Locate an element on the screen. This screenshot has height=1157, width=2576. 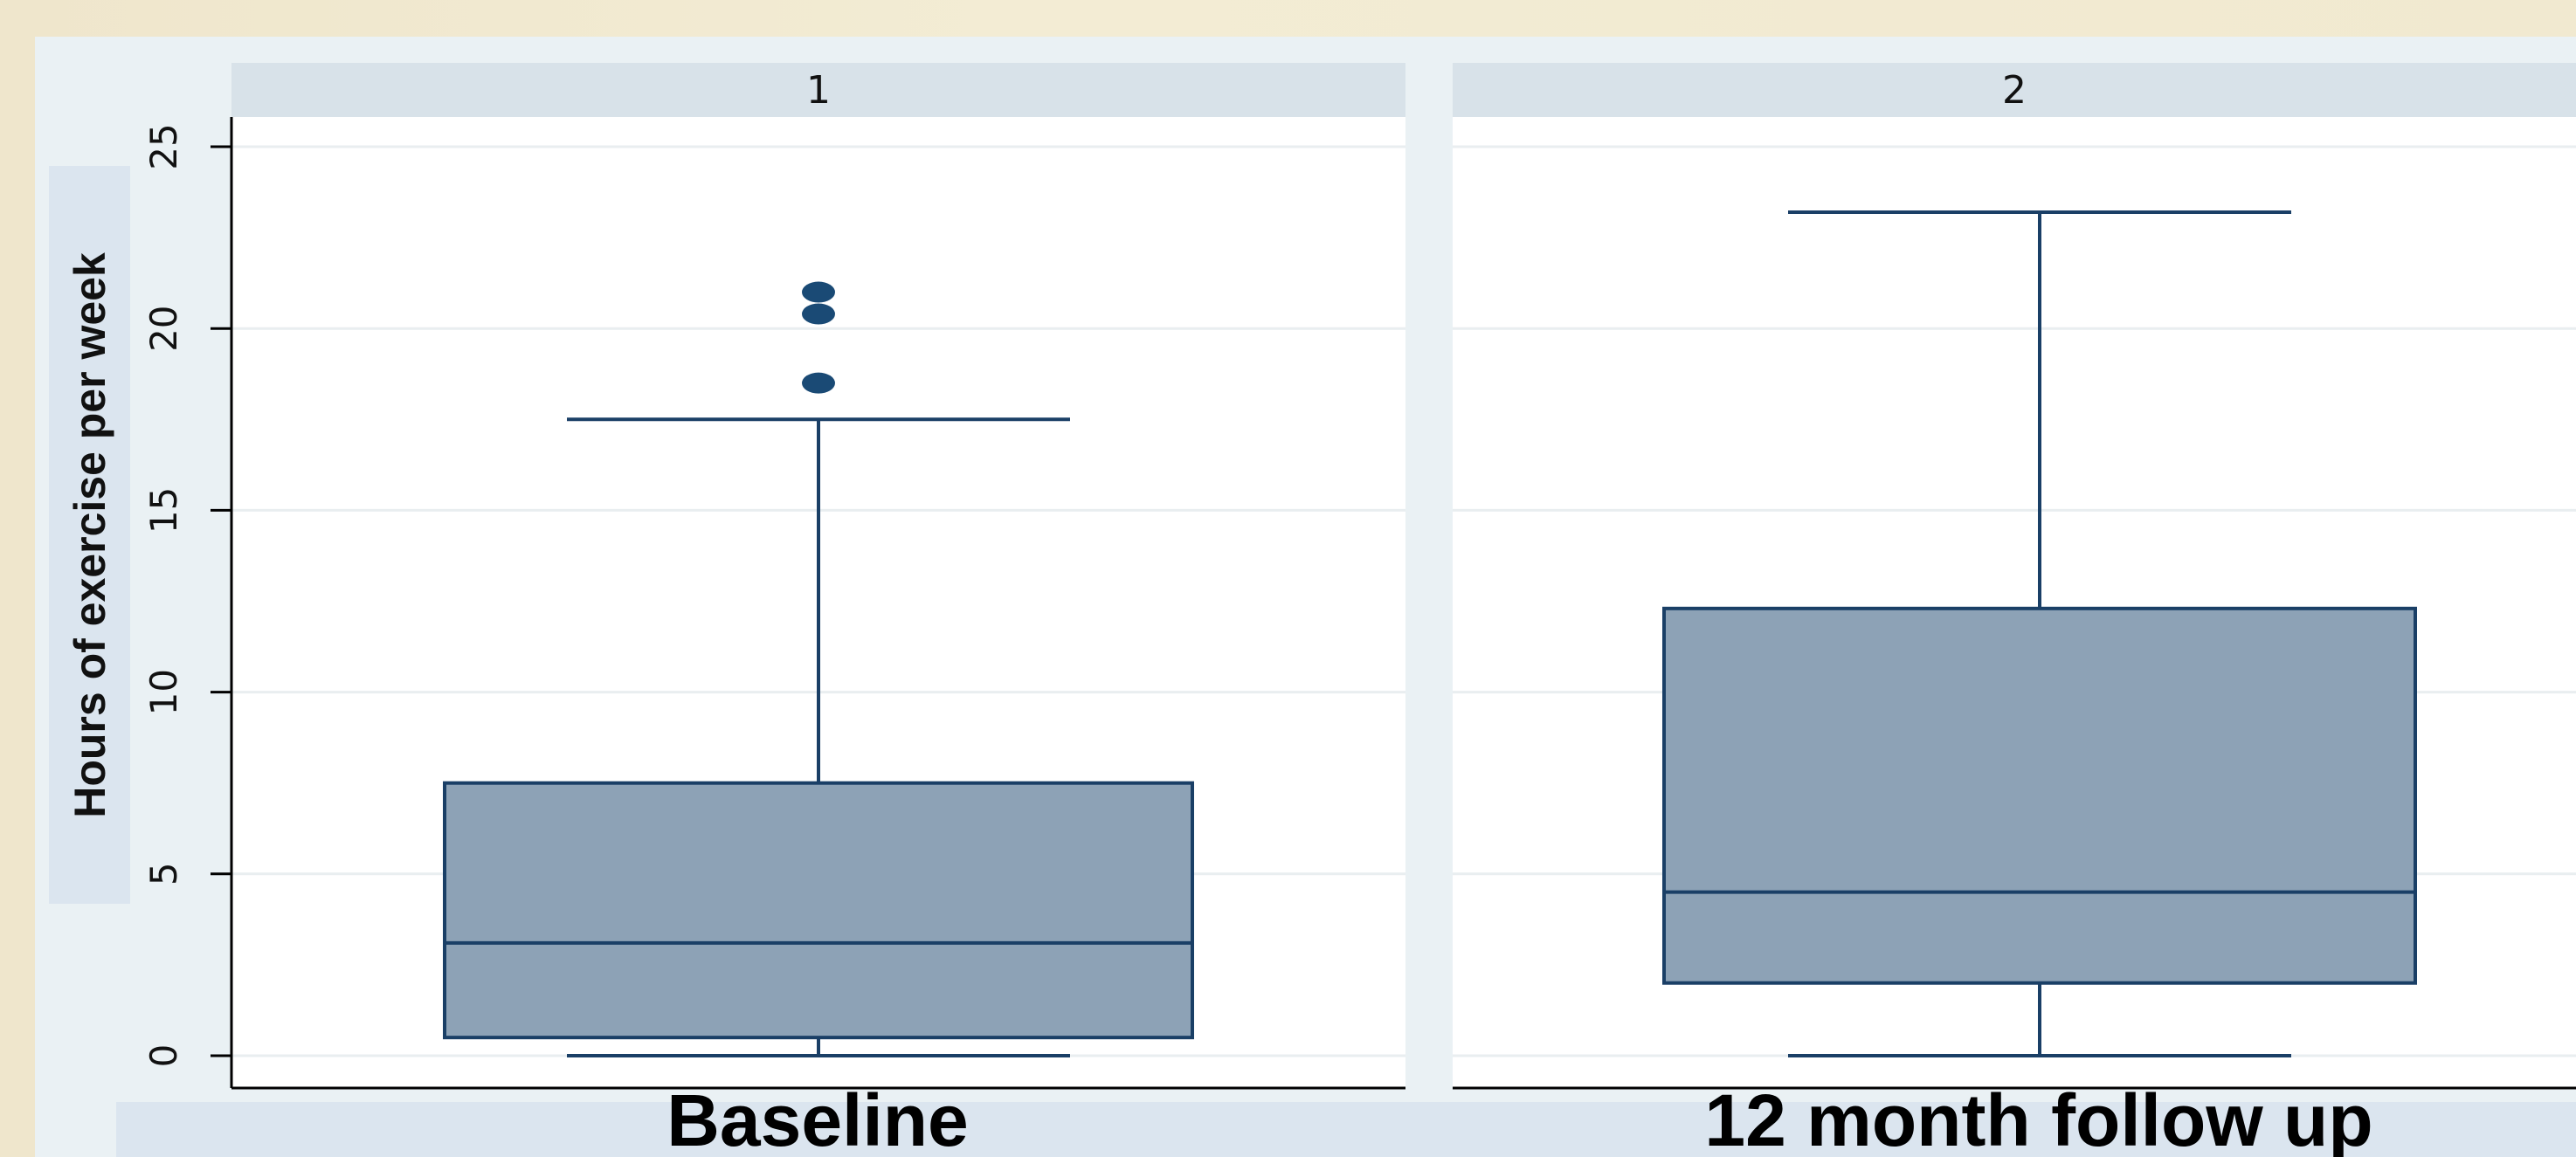
y-tick-label: 20 is located at coordinates (163, 328).